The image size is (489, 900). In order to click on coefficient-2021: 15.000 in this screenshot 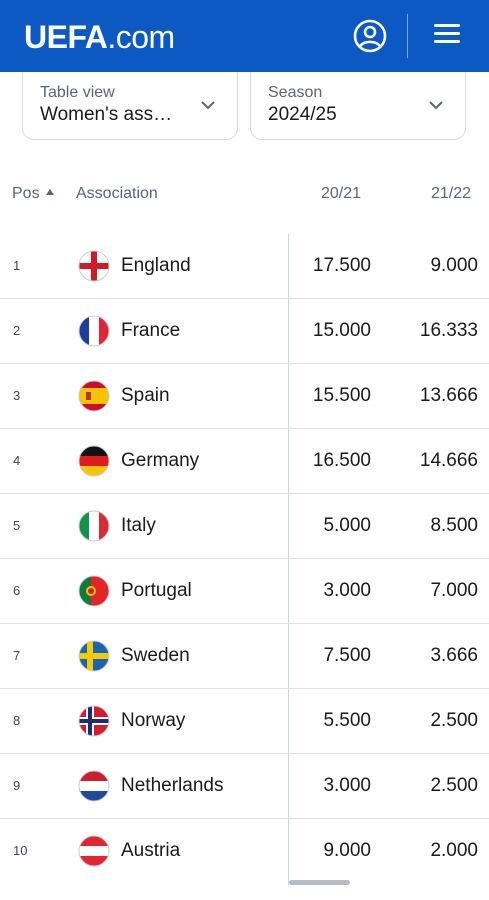, I will do `click(341, 330)`.